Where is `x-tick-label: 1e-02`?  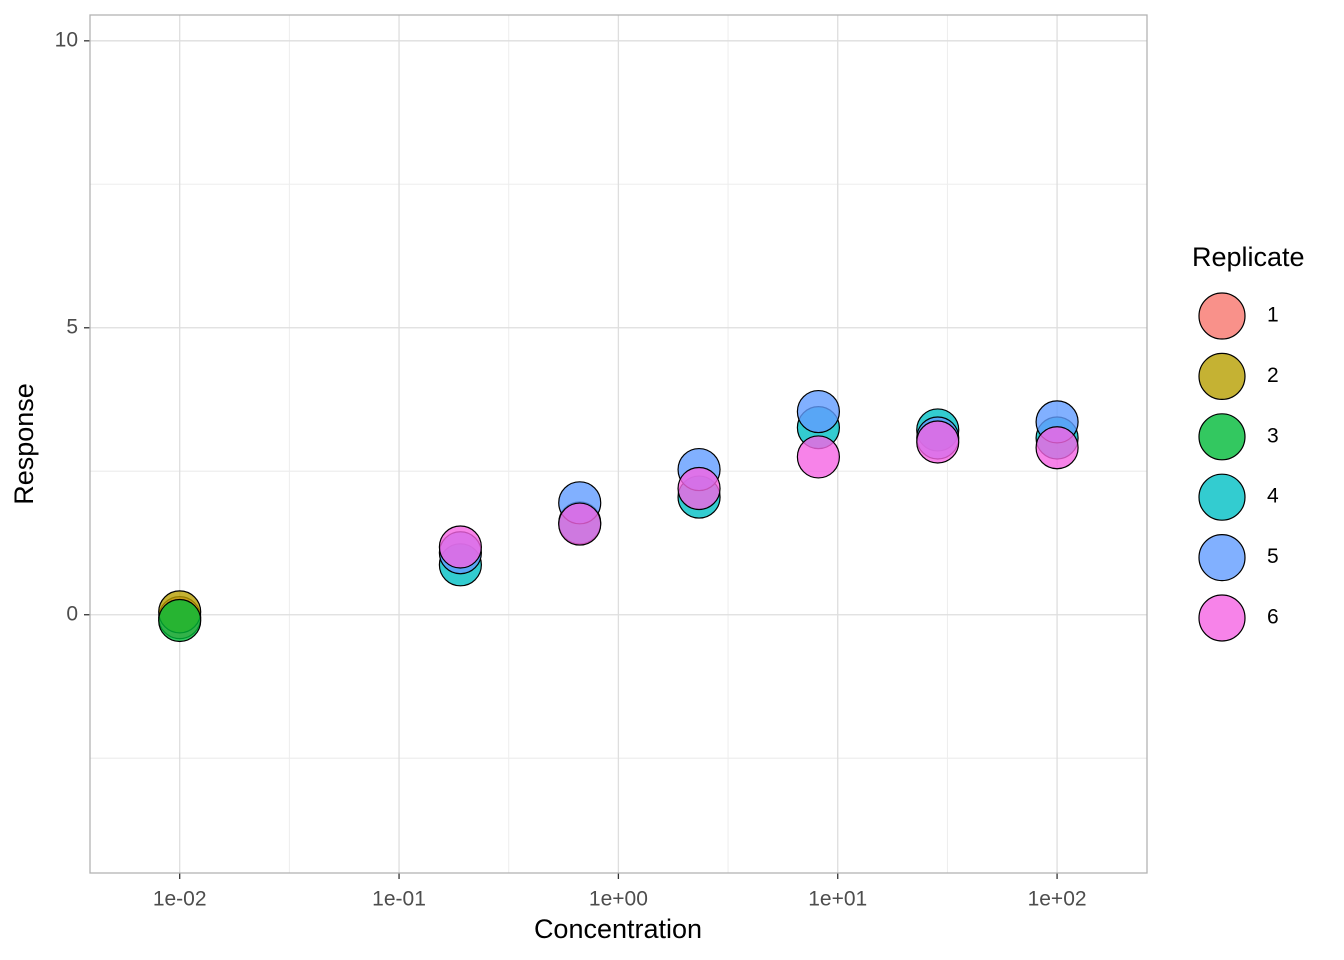
x-tick-label: 1e-02 is located at coordinates (180, 899).